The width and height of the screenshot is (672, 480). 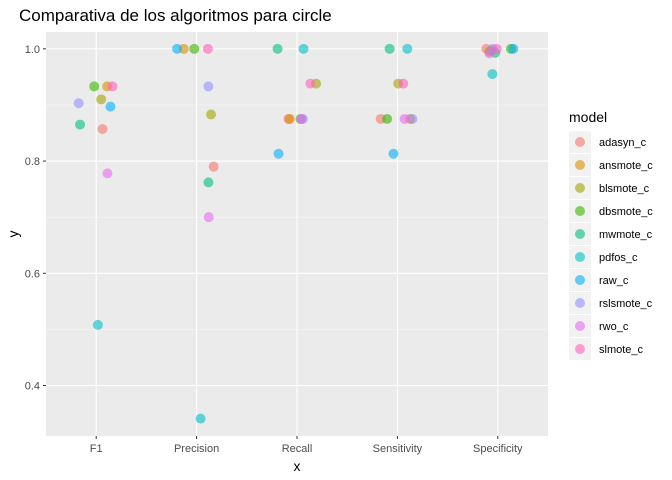 What do you see at coordinates (626, 212) in the screenshot?
I see `legend-label: dbsmote_c` at bounding box center [626, 212].